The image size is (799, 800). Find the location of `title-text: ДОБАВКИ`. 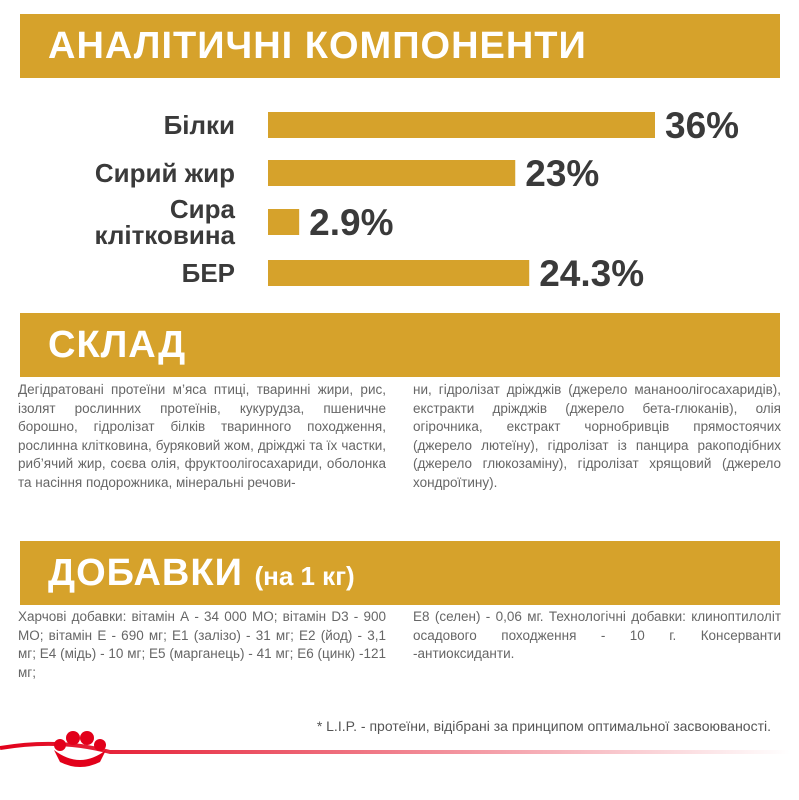

title-text: ДОБАВКИ is located at coordinates (145, 573).